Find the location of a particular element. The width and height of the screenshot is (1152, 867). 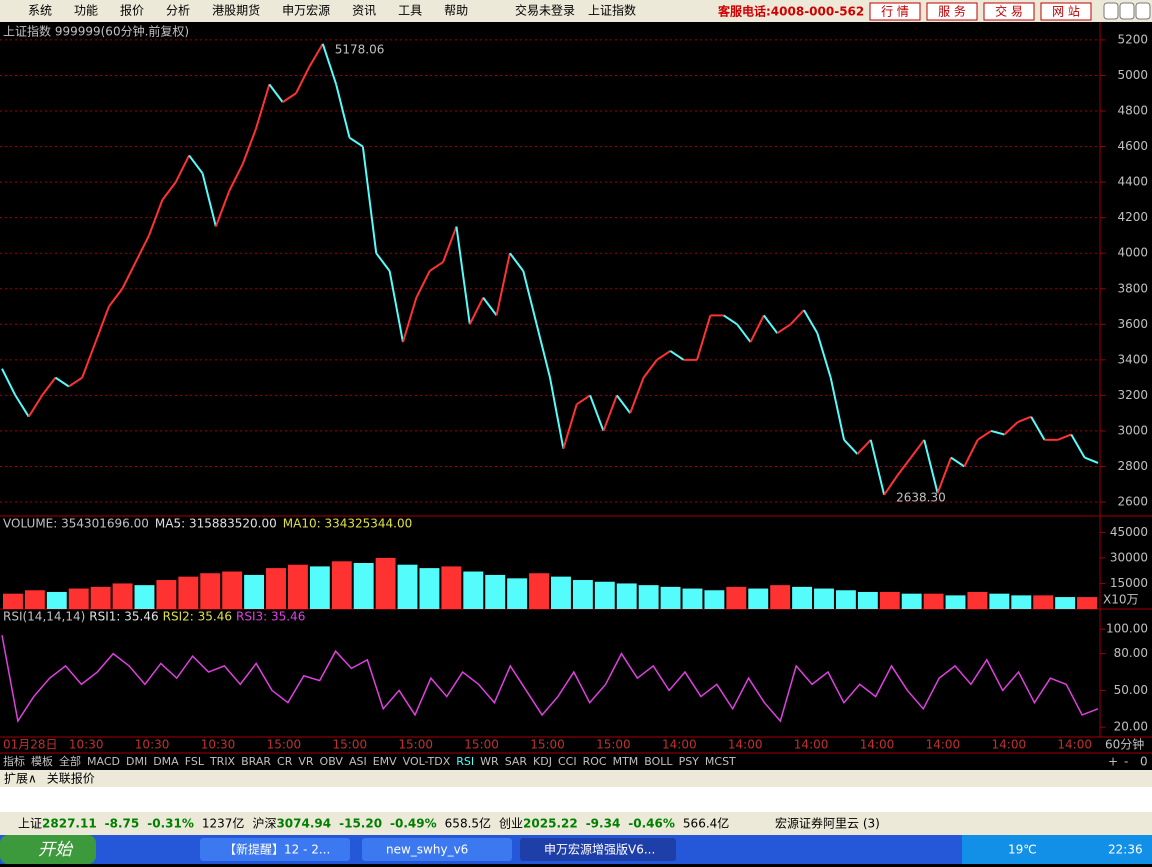

menu-item: 资讯 is located at coordinates (364, 11).